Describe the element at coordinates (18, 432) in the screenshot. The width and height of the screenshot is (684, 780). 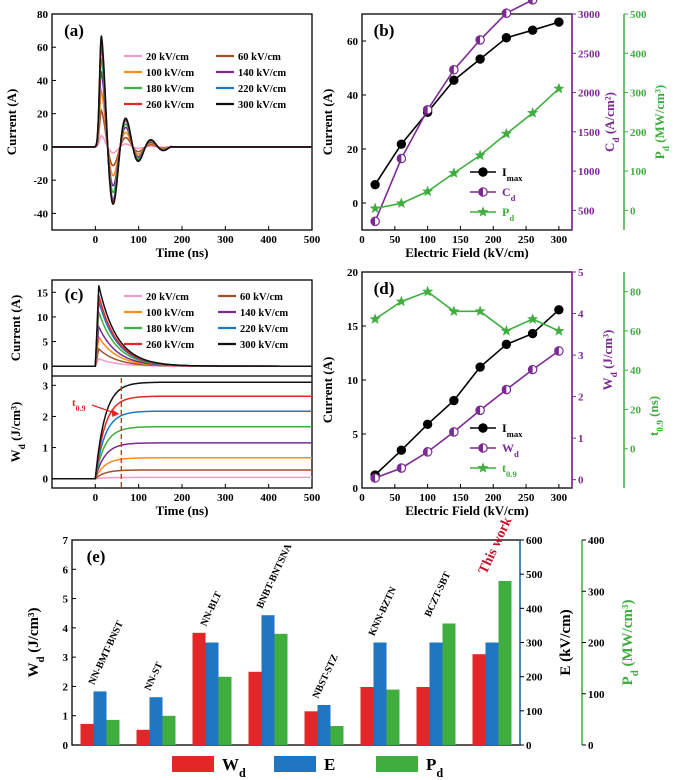
I see `y-axis-label-c-bottom: Wd (J/cm³)` at that location.